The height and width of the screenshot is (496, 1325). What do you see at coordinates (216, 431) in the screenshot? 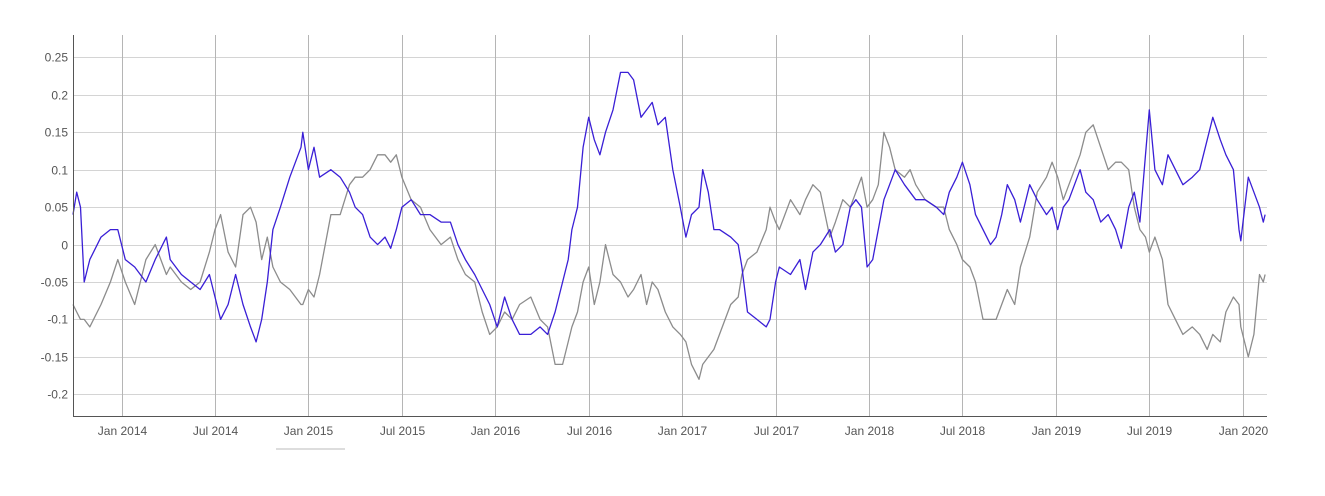
I see `x-tick-label: Jul 2014` at bounding box center [216, 431].